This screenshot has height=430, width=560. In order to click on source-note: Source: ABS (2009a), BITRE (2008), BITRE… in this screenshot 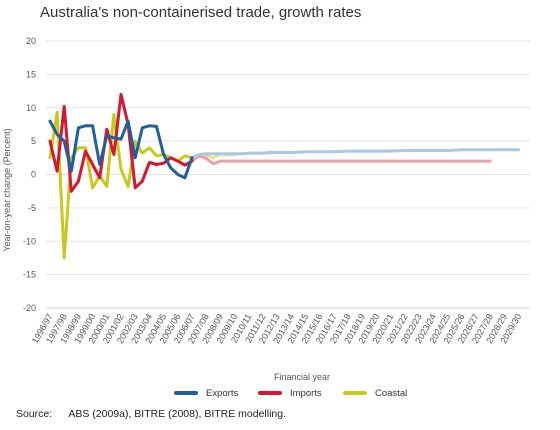, I will do `click(151, 414)`.